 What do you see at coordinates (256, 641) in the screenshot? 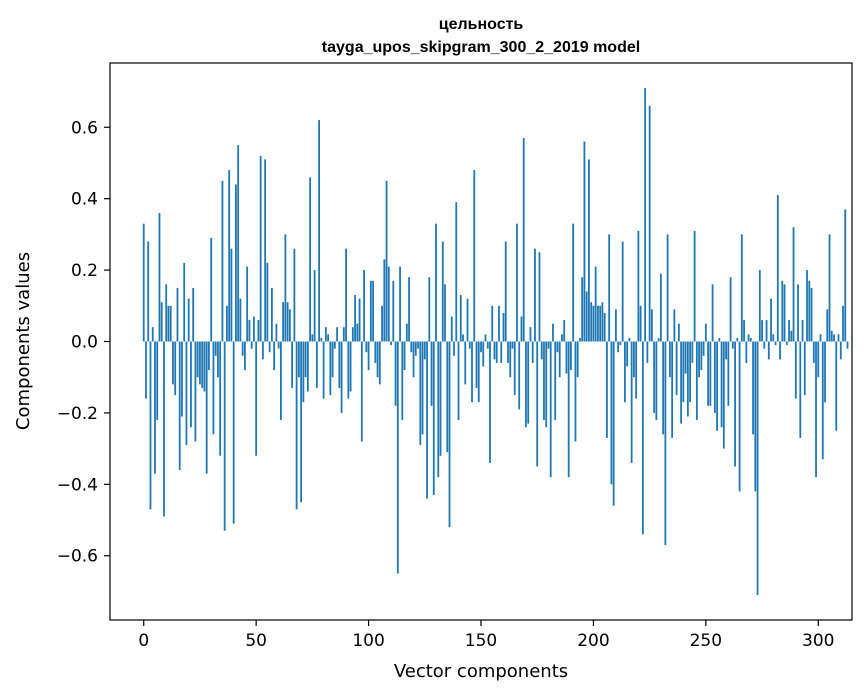
I see `x-tick-label: 50` at bounding box center [256, 641].